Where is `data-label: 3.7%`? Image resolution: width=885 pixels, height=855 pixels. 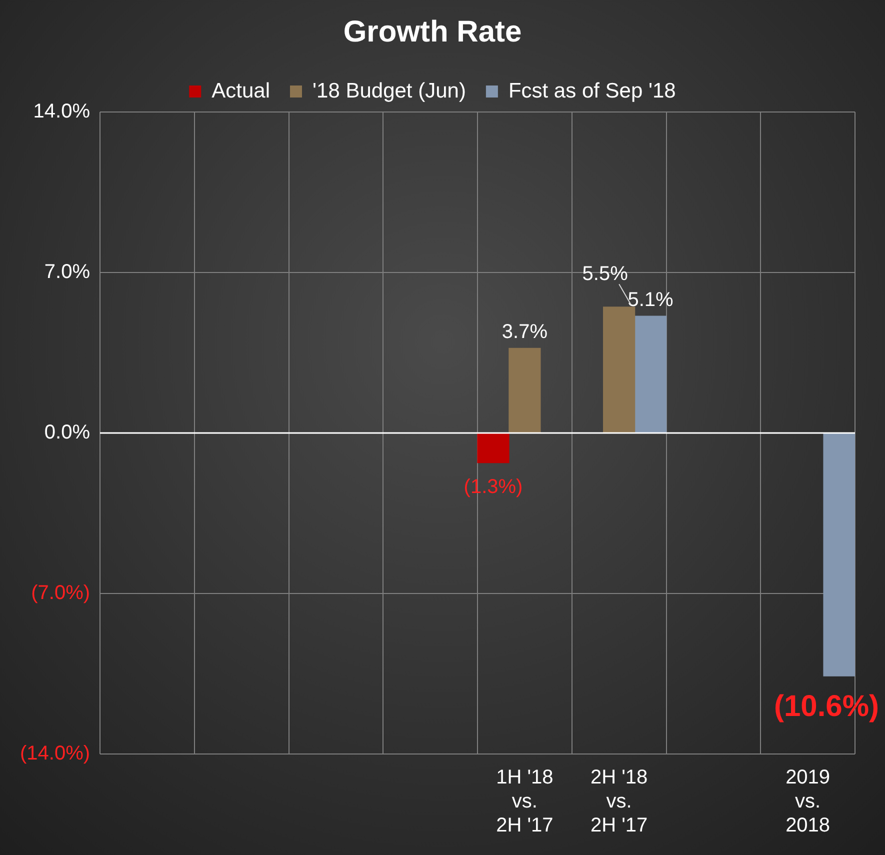 data-label: 3.7% is located at coordinates (525, 332).